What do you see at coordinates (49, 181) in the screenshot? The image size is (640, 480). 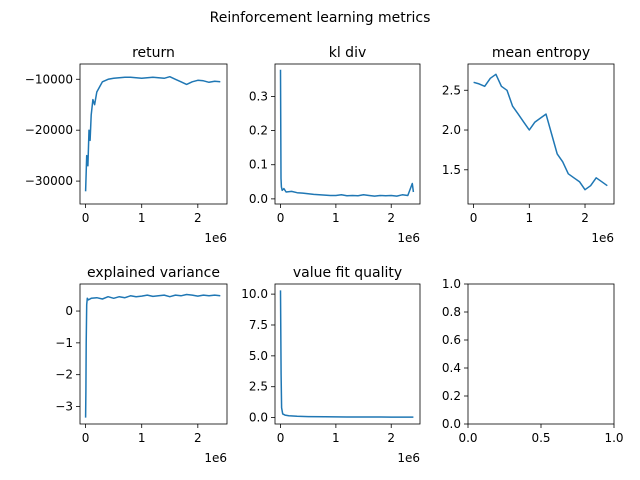 I see `y-tick-label: −30000` at bounding box center [49, 181].